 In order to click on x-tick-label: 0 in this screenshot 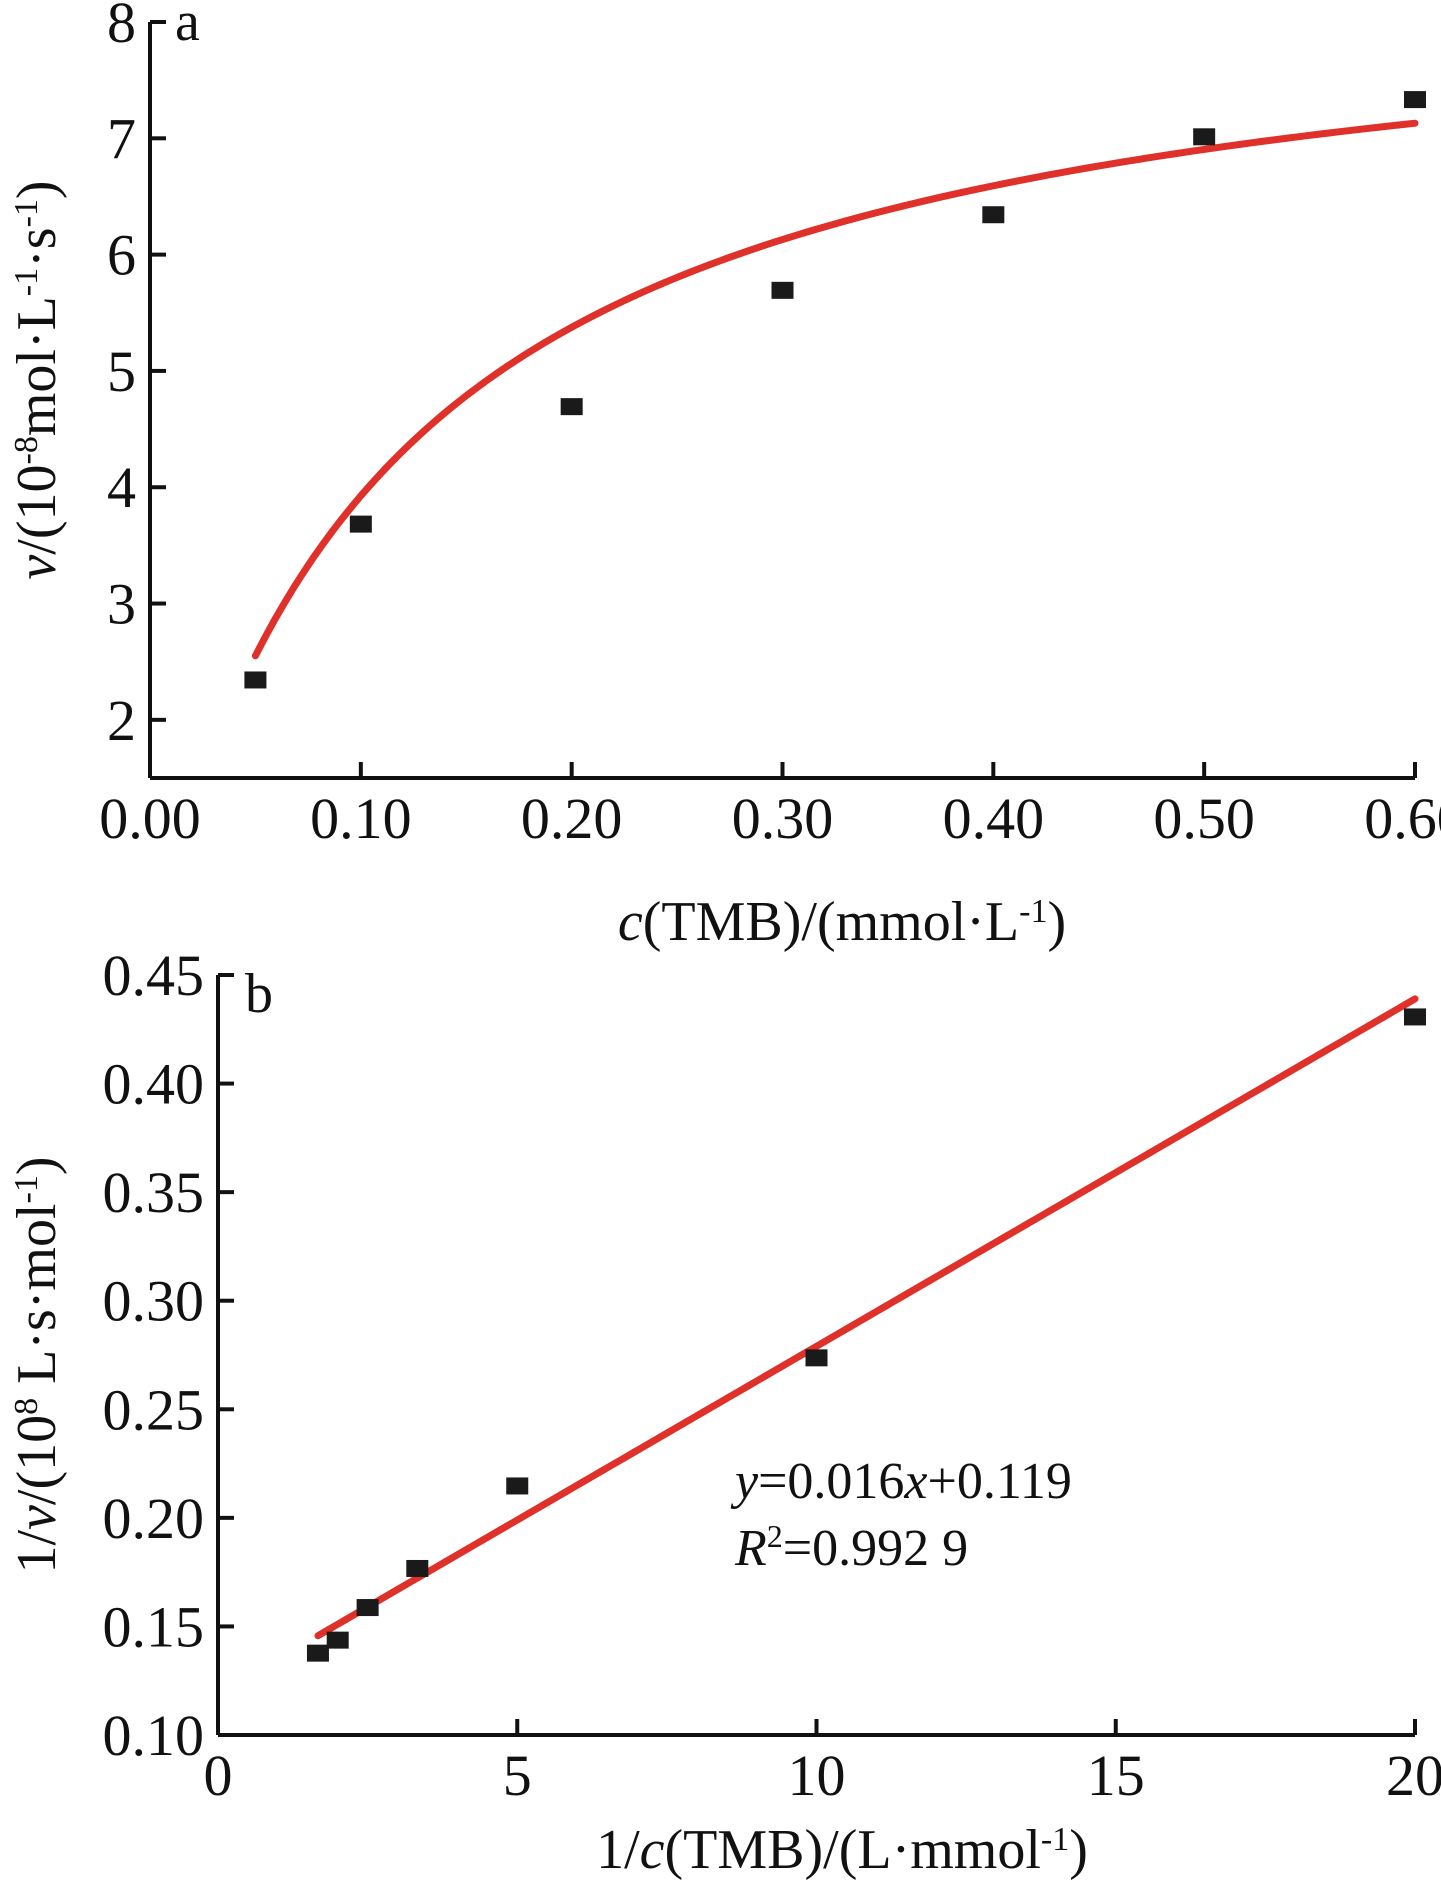, I will do `click(218, 1775)`.